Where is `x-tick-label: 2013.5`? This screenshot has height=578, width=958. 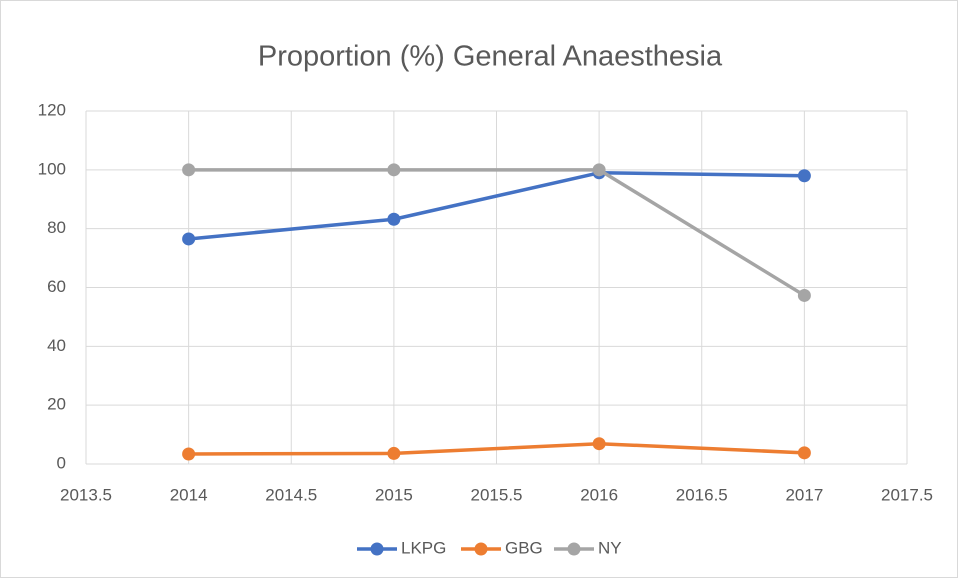 x-tick-label: 2013.5 is located at coordinates (86, 494).